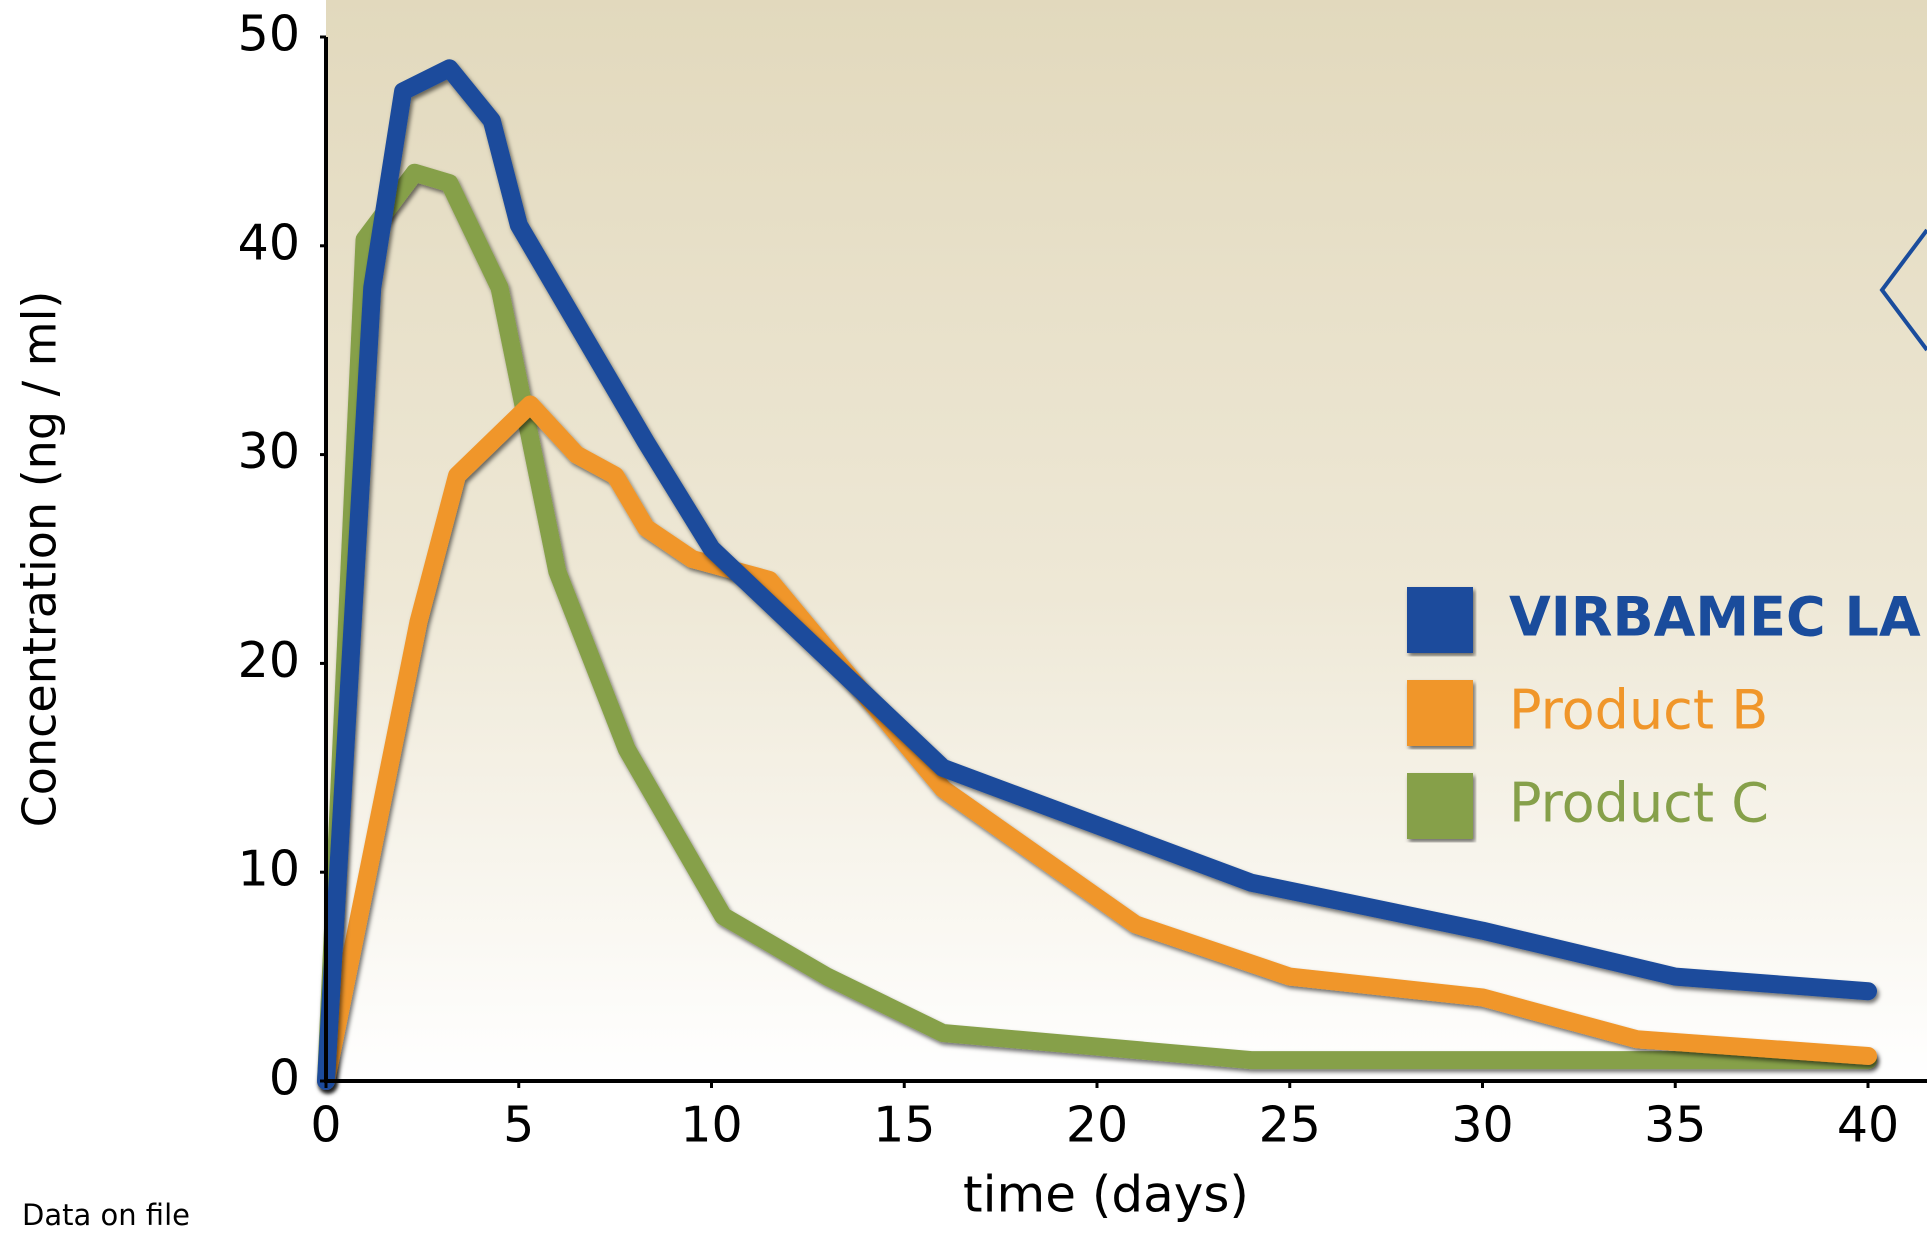 The width and height of the screenshot is (1927, 1234). What do you see at coordinates (269, 869) in the screenshot?
I see `y-tick-label: 10` at bounding box center [269, 869].